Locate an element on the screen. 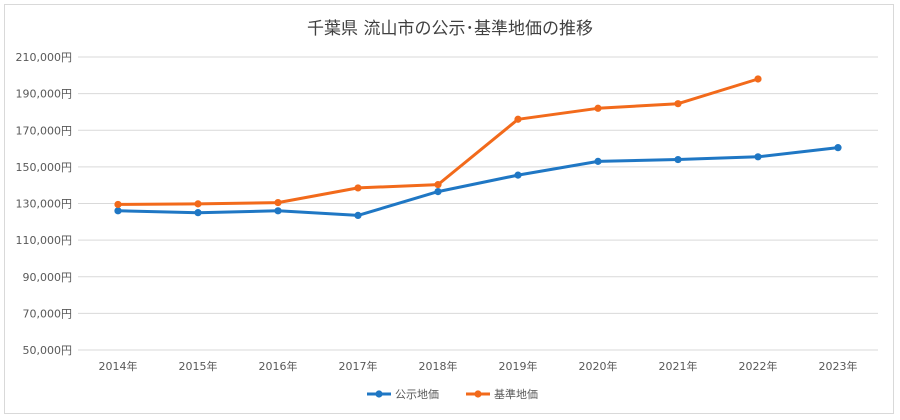 This screenshot has width=900, height=420. y-tick-label: 90,000円 is located at coordinates (48, 277).